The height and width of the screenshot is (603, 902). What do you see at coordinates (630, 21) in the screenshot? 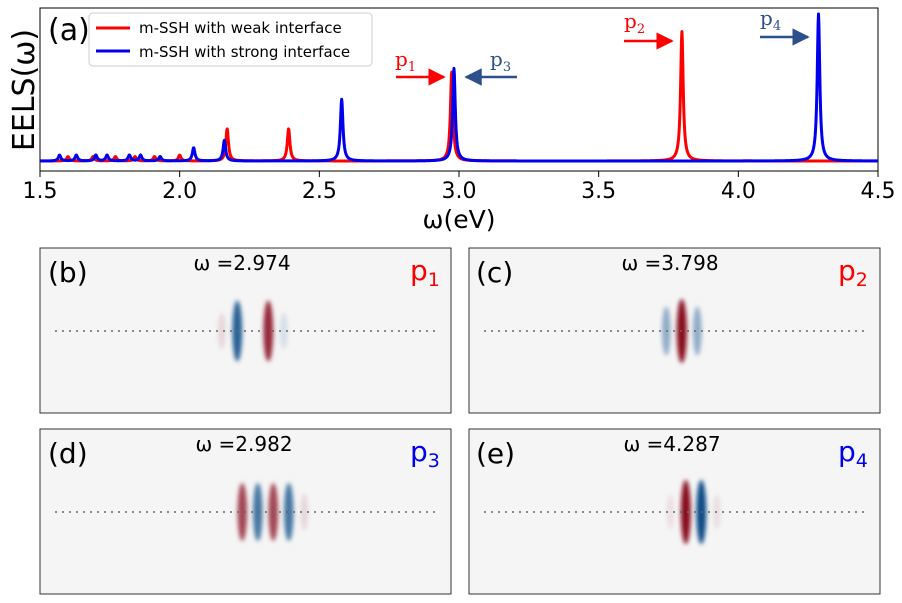
I see `annotation-p2-base: p` at bounding box center [630, 21].